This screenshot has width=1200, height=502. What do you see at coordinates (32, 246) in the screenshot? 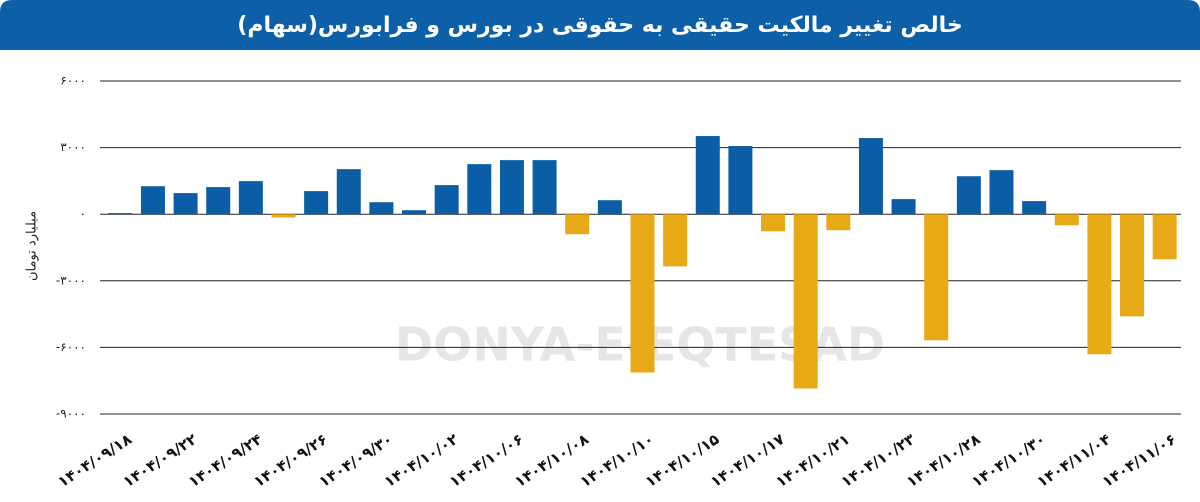
I see `y-axis-label: میلیارد تومان` at bounding box center [32, 246].